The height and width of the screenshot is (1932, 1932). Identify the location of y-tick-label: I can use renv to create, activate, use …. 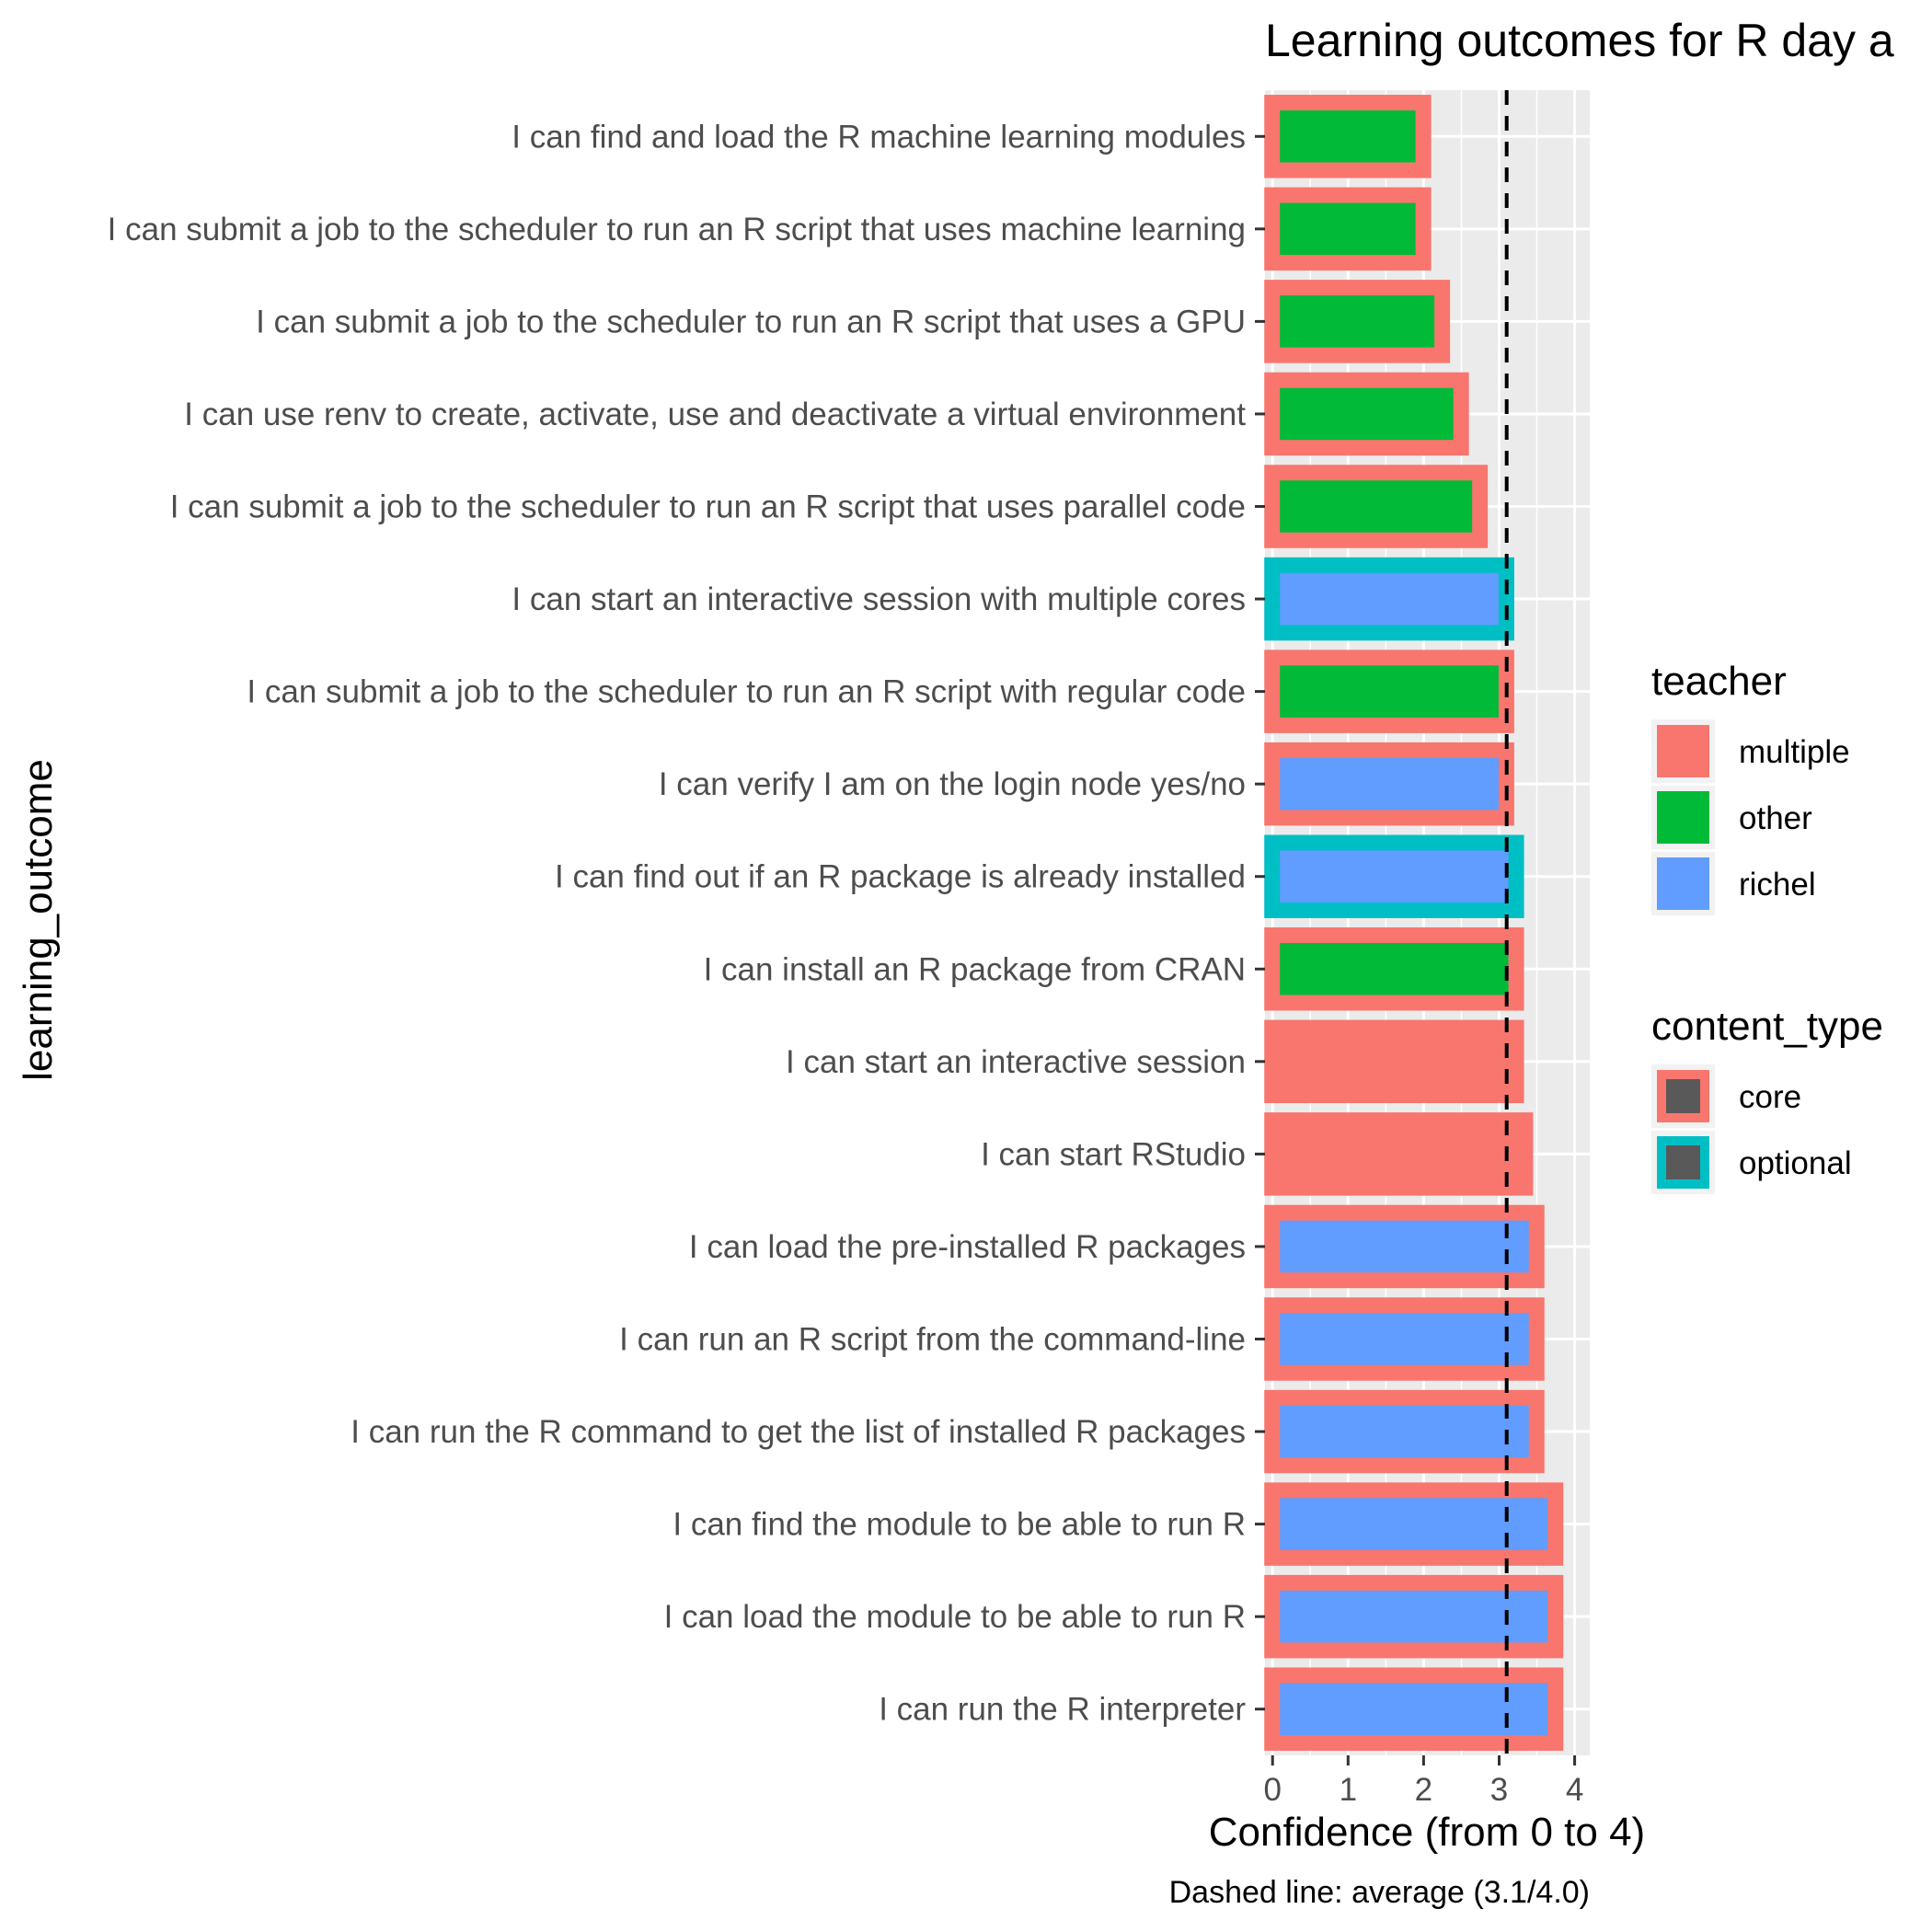
(715, 414).